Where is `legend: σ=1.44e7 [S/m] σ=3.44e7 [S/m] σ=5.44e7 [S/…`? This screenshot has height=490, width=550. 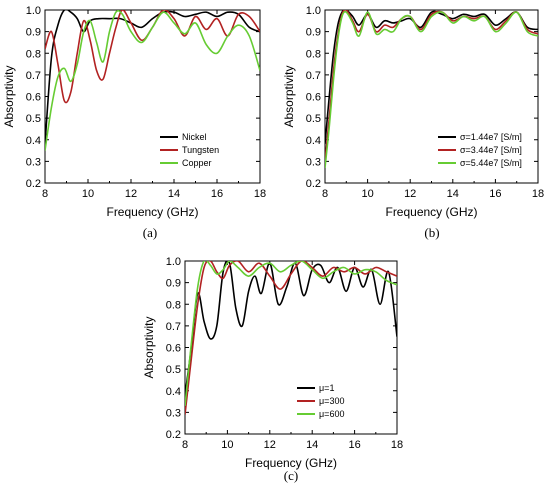
legend: σ=1.44e7 [S/m] σ=3.44e7 [S/m] σ=5.44e7 [S/… is located at coordinates (480, 150).